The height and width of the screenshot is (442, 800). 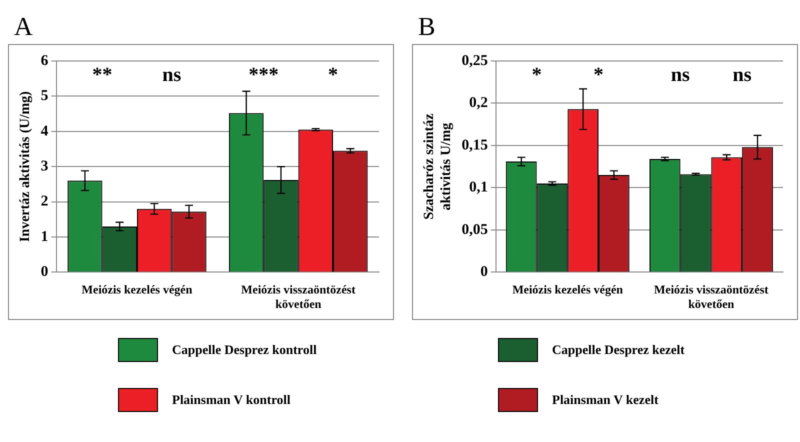 What do you see at coordinates (478, 188) in the screenshot?
I see `y-tick-label: 0,1` at bounding box center [478, 188].